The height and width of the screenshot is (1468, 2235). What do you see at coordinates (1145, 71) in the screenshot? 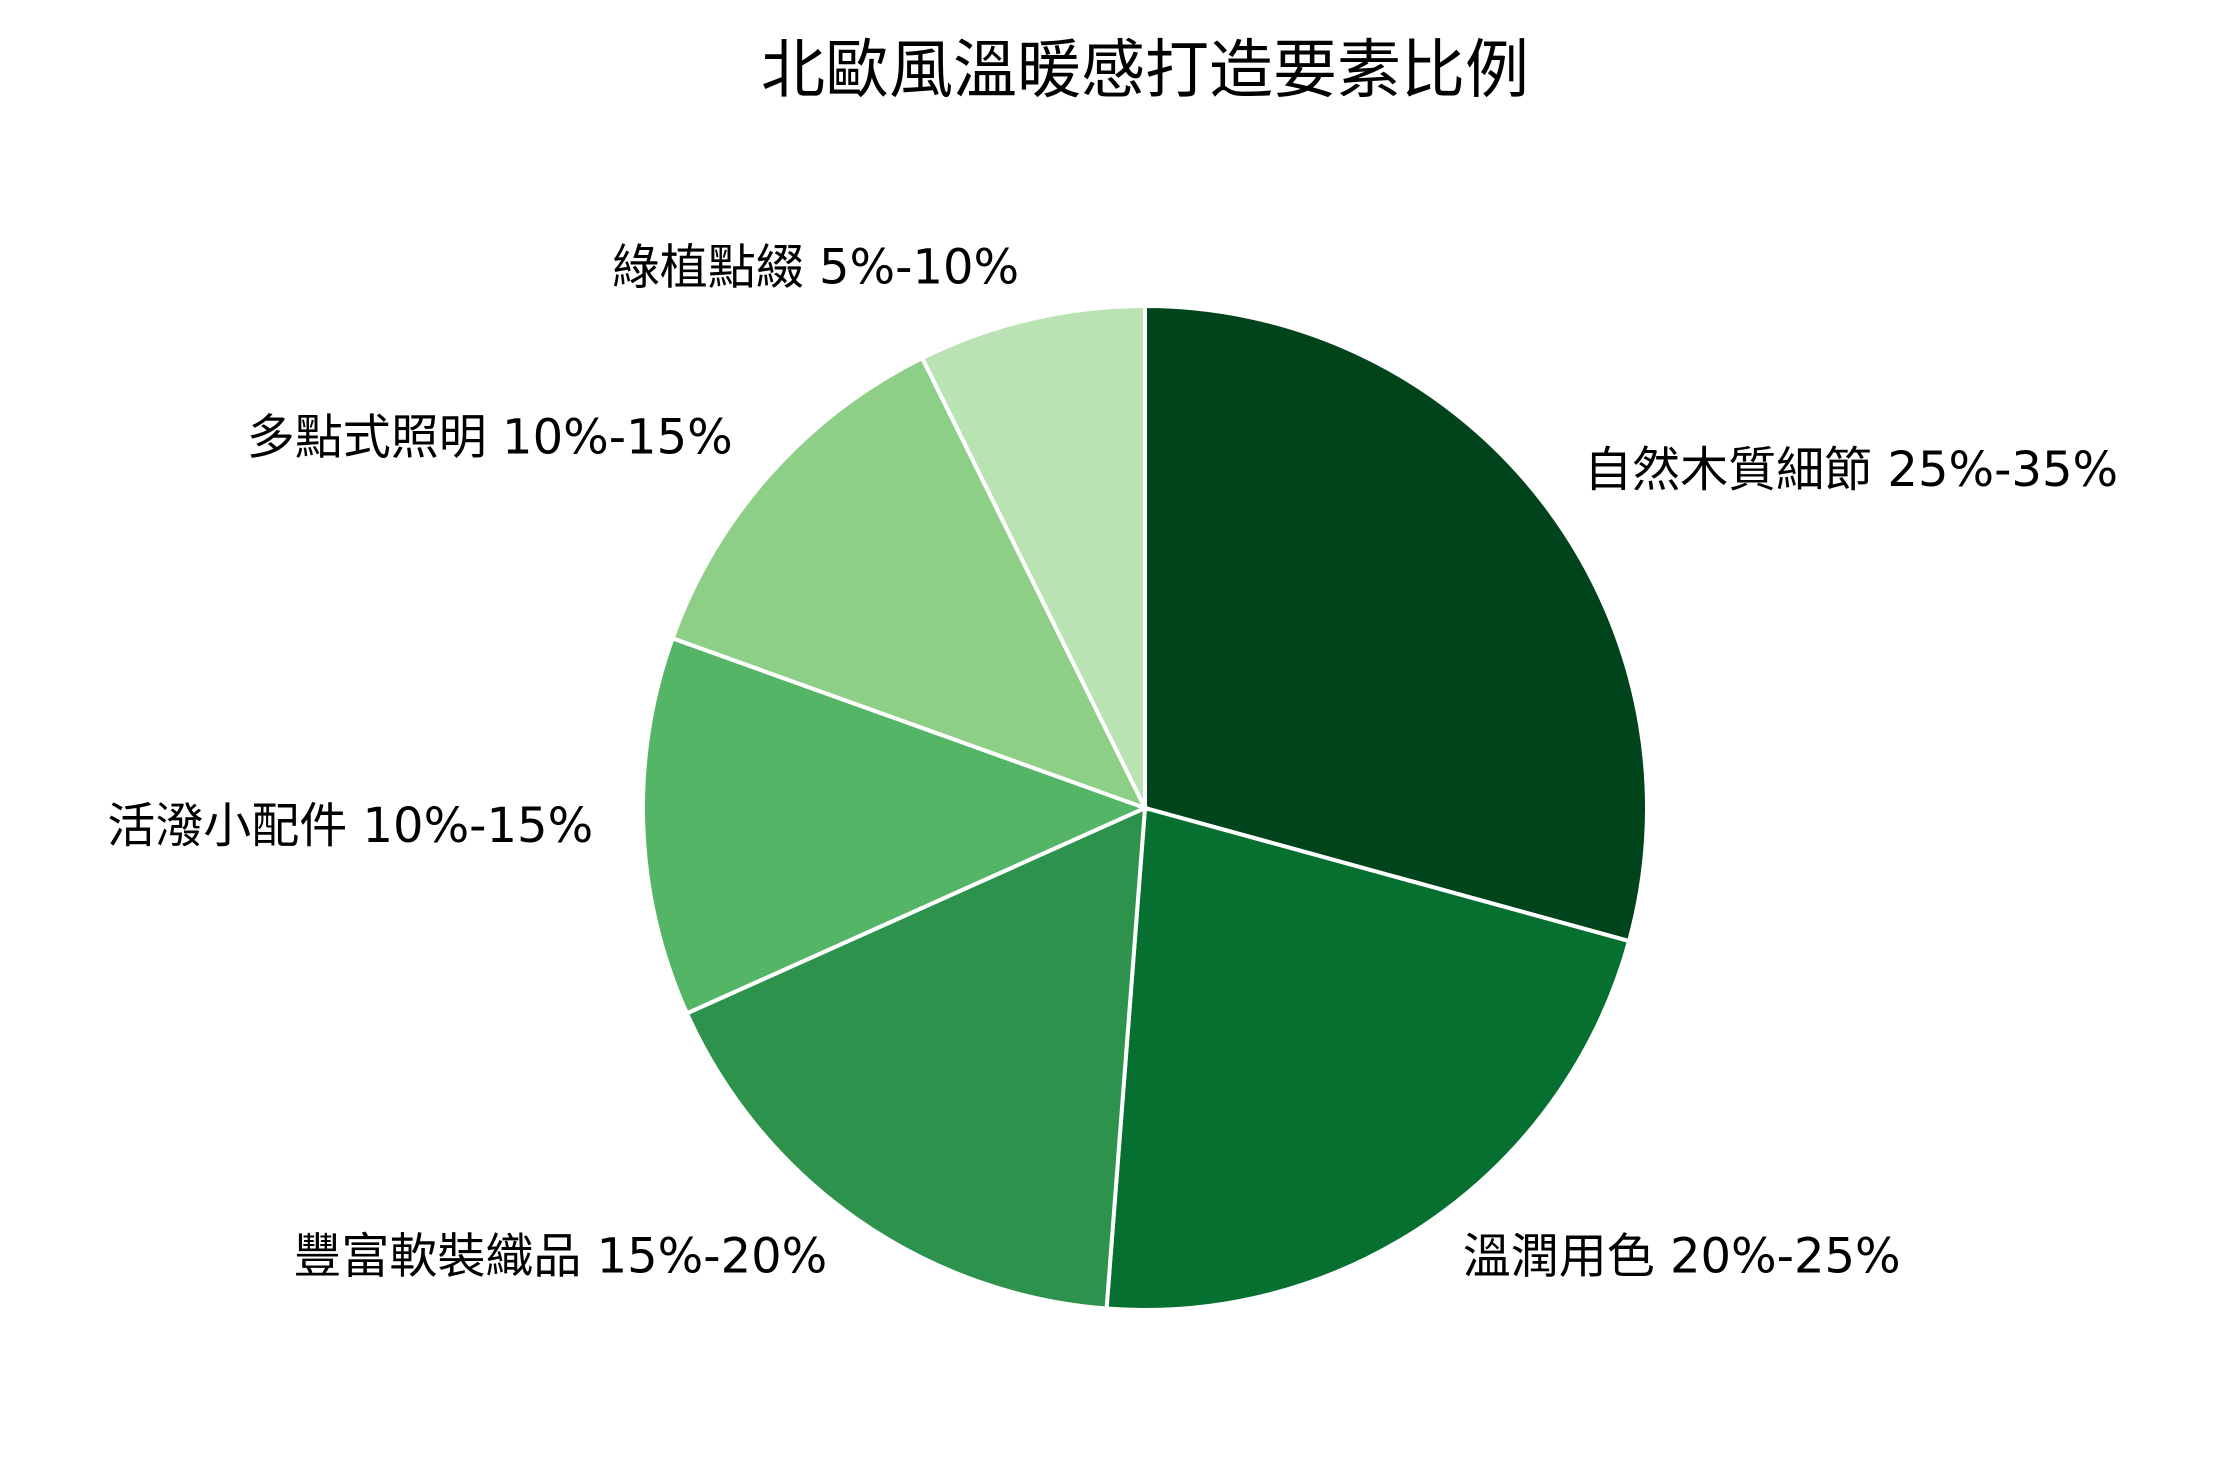
I see `chart-title: 北歐風溫暖感打造要素比例` at bounding box center [1145, 71].